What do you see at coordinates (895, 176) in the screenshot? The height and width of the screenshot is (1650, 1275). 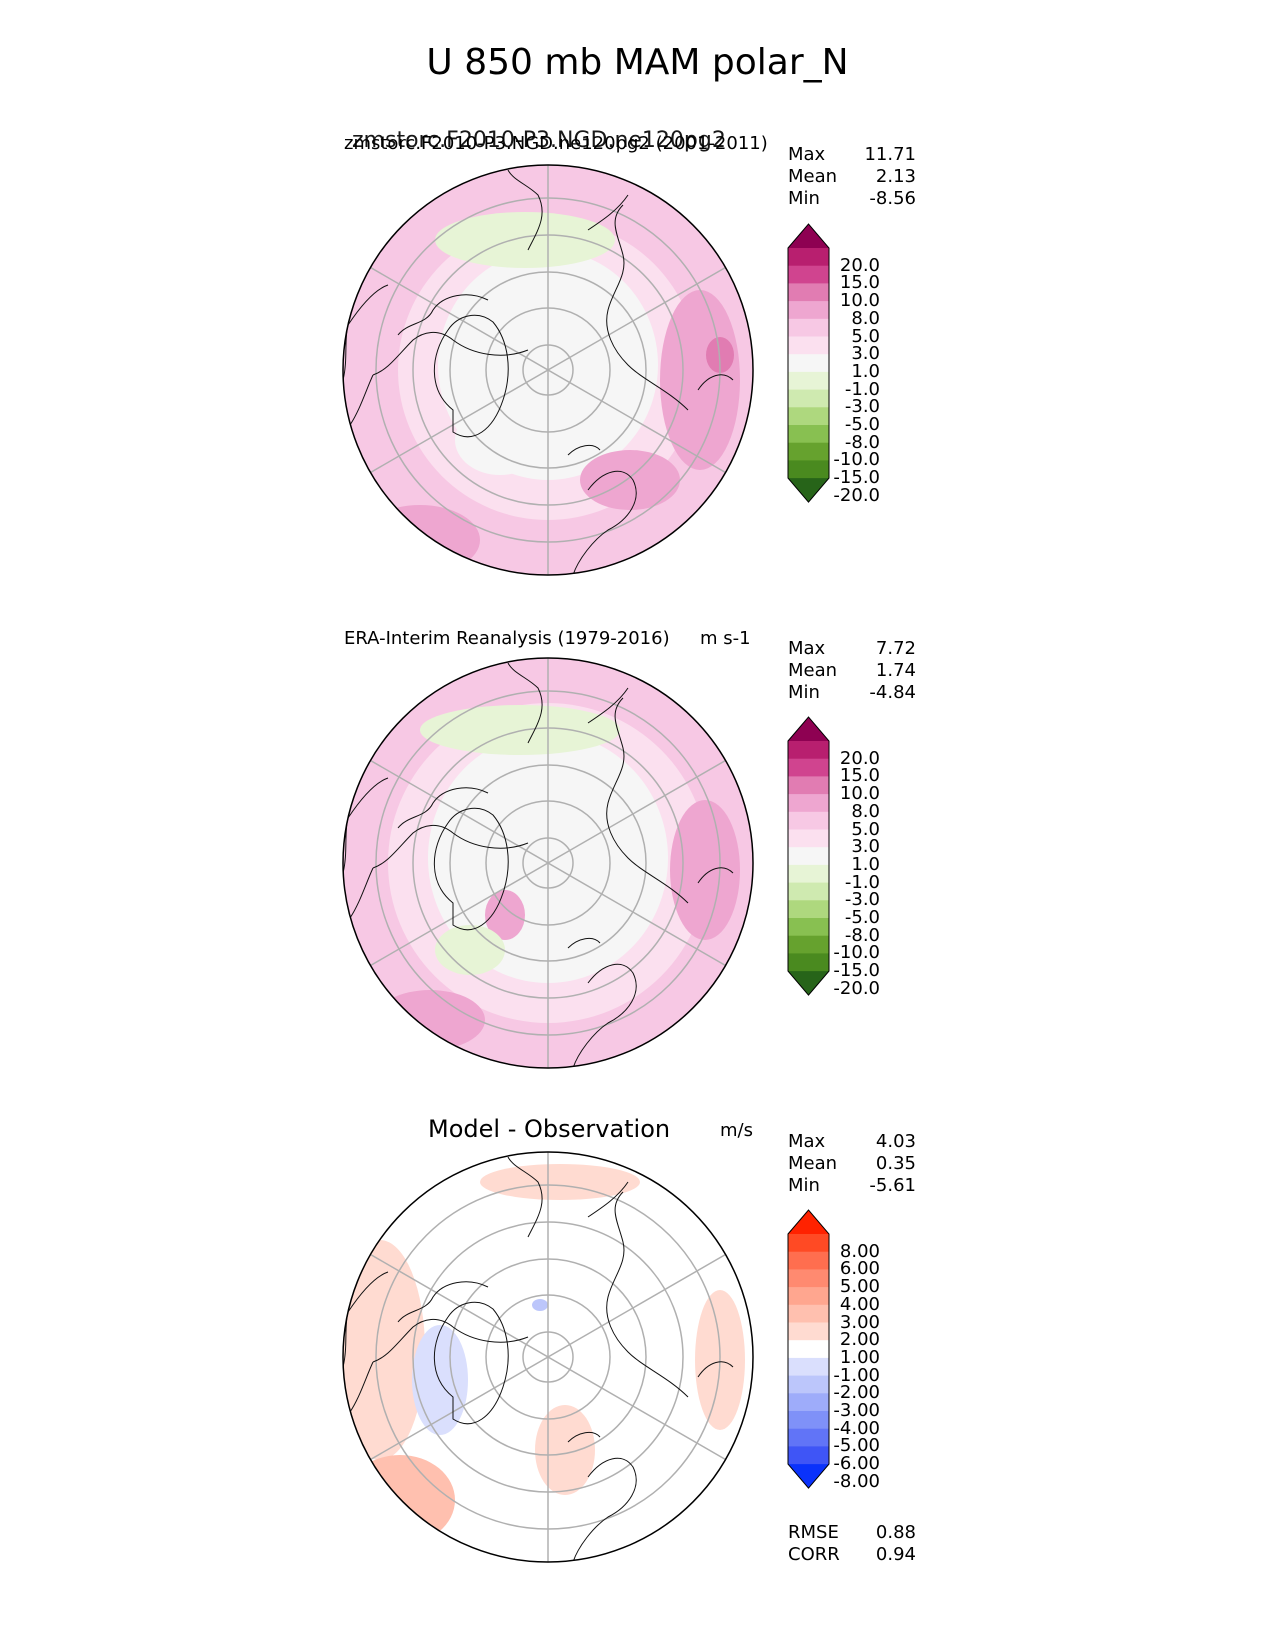 I see `stat-mean: 2.13` at bounding box center [895, 176].